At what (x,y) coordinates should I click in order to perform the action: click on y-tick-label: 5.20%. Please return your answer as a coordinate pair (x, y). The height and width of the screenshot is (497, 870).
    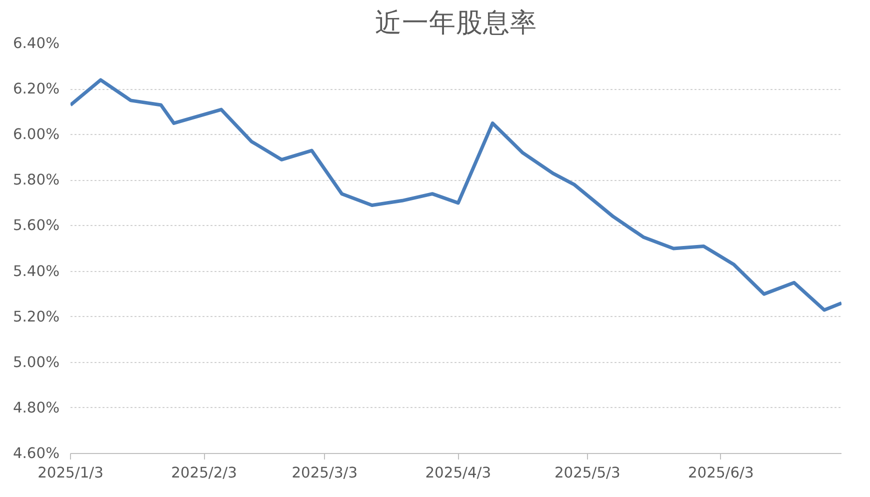
    Looking at the image, I should click on (36, 317).